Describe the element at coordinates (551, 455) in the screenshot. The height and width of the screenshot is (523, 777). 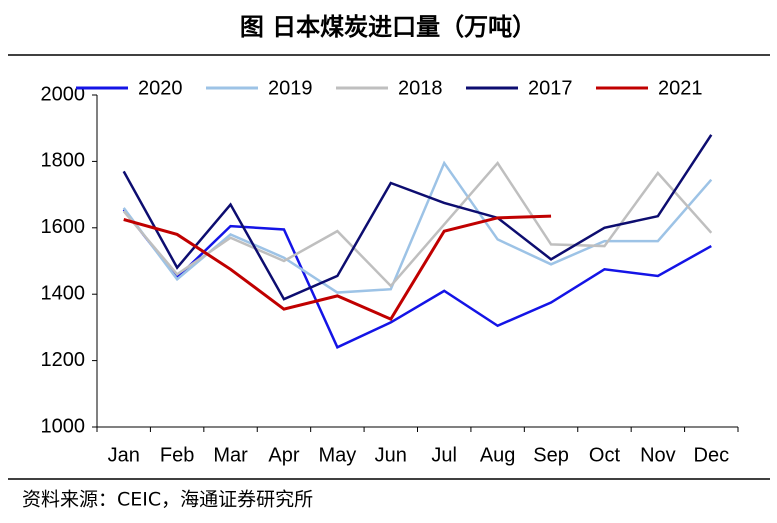
I see `x-tick-label: Sep` at that location.